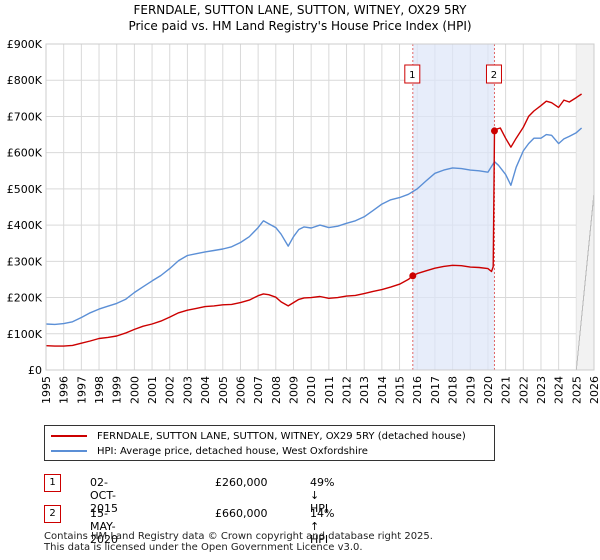 The image size is (600, 560). What do you see at coordinates (322, 495) in the screenshot?
I see `transaction-hpi-diff: 49% ↓ HPI` at bounding box center [322, 495].